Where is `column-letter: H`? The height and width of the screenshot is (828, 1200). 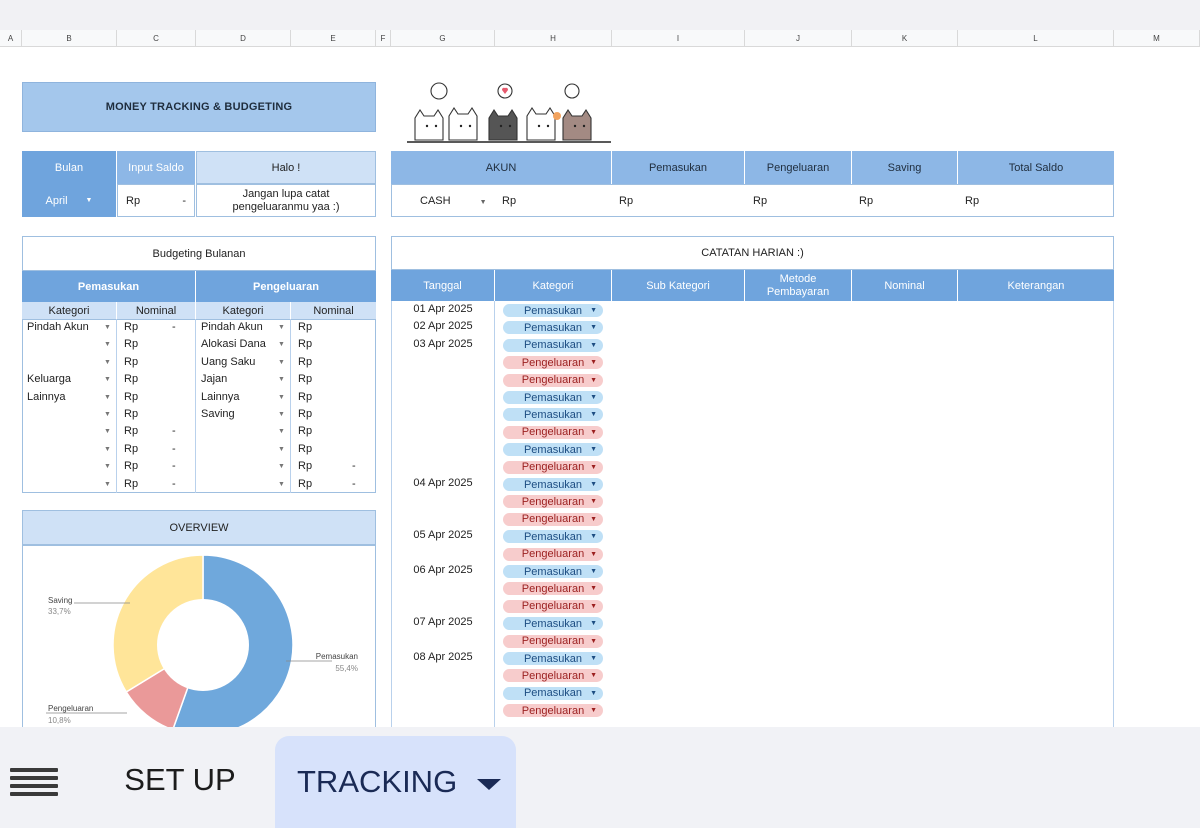
column-letter: H is located at coordinates (553, 38).